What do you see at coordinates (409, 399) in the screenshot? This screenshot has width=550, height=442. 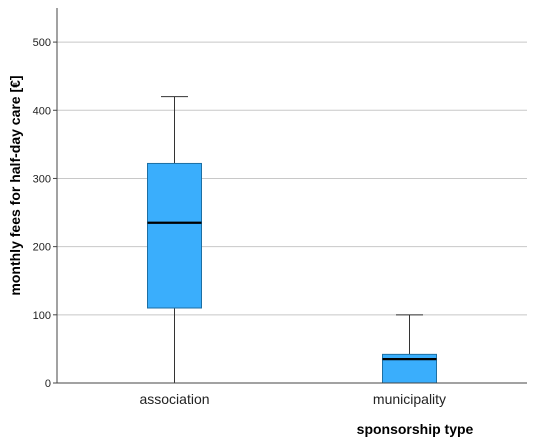 I see `x-tick-label: municipality` at bounding box center [409, 399].